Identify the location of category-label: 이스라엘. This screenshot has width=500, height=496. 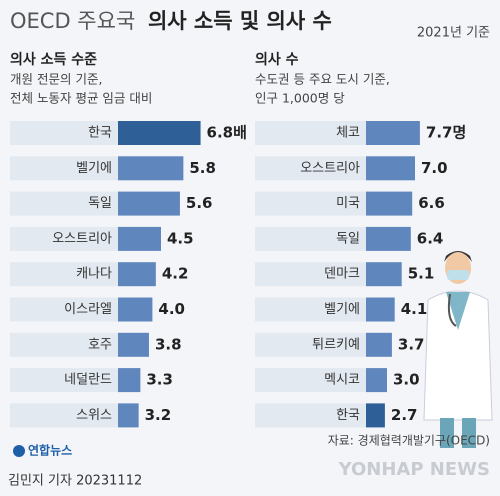
(88, 309).